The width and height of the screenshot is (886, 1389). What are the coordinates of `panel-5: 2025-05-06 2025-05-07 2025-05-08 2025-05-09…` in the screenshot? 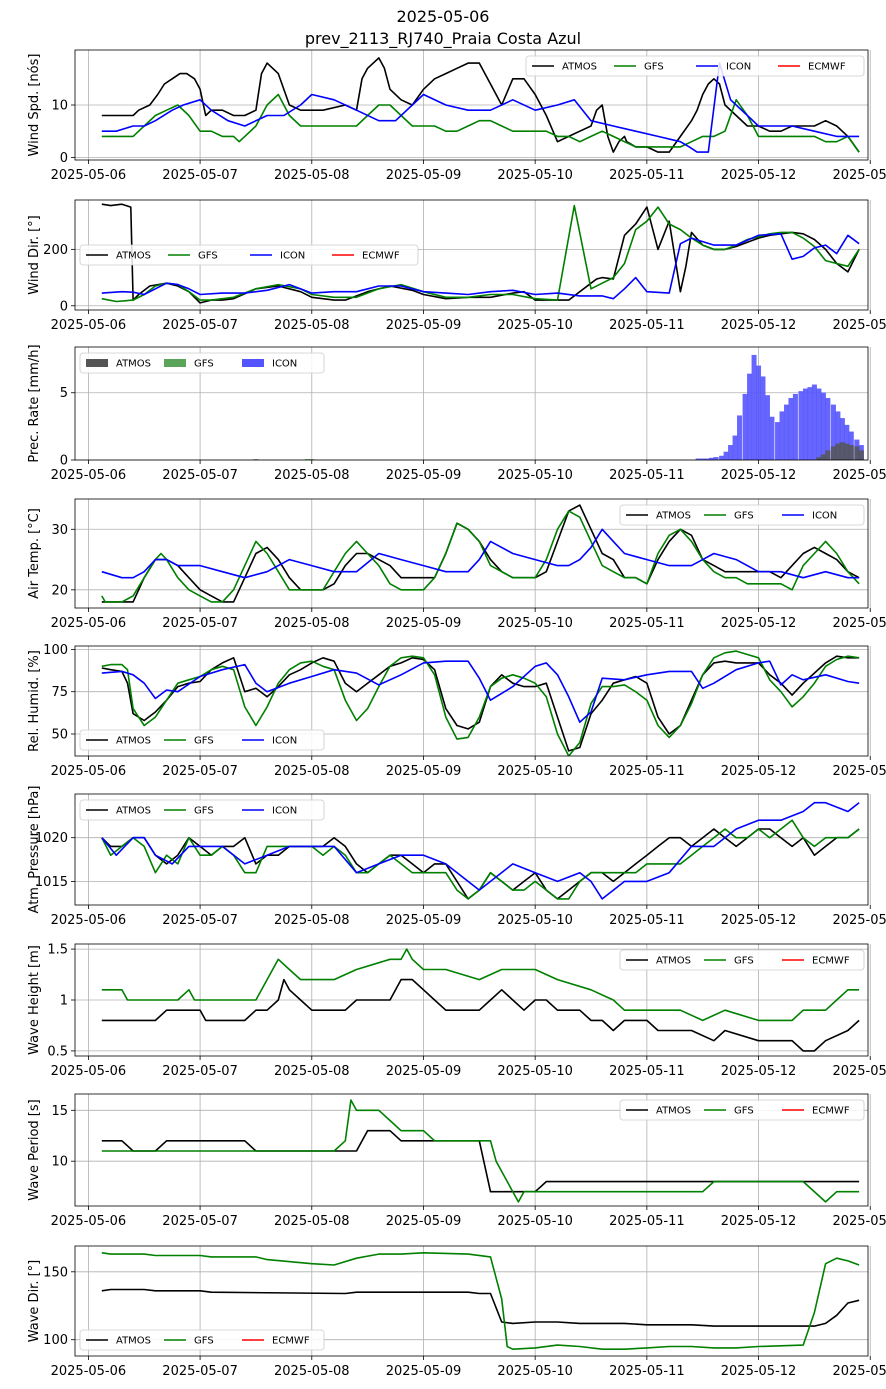 It's located at (456, 711).